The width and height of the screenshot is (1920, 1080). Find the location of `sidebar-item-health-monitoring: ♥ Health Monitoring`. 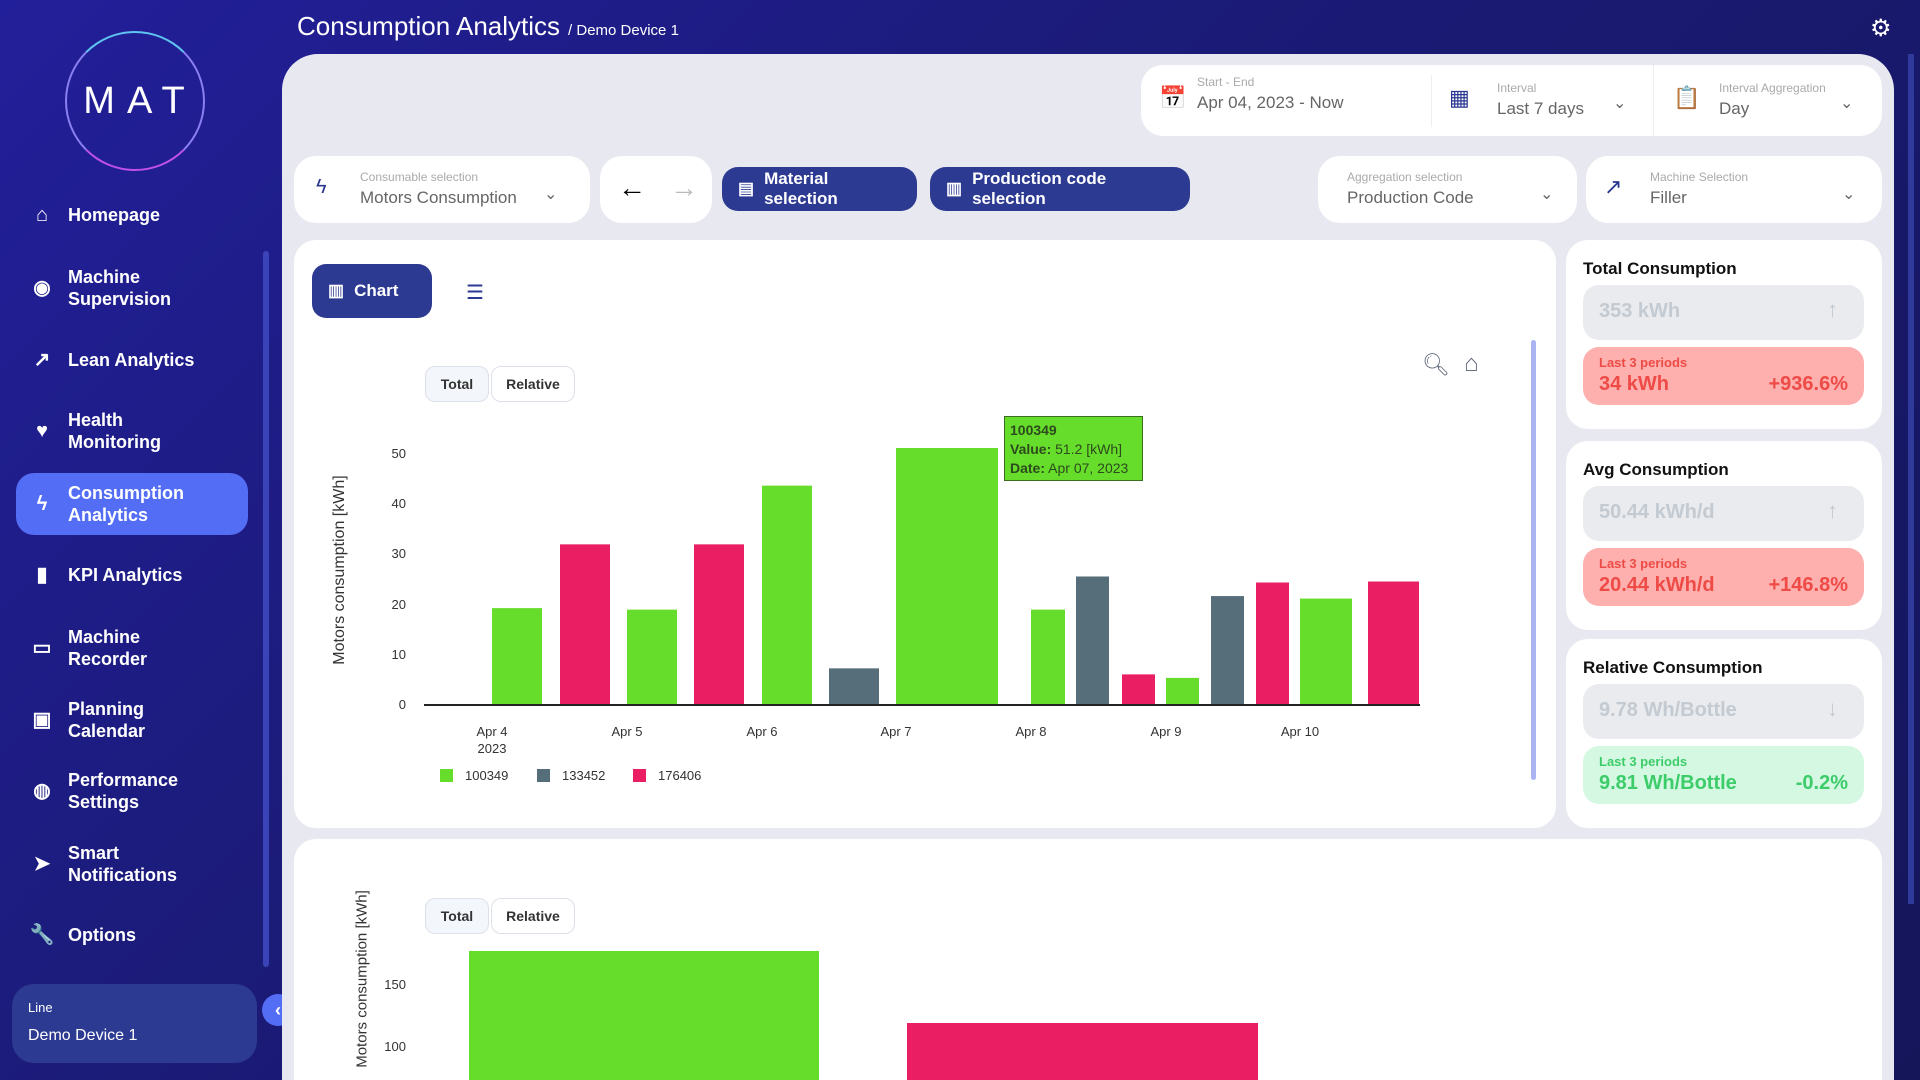

sidebar-item-health-monitoring: ♥ Health Monitoring is located at coordinates (132, 431).